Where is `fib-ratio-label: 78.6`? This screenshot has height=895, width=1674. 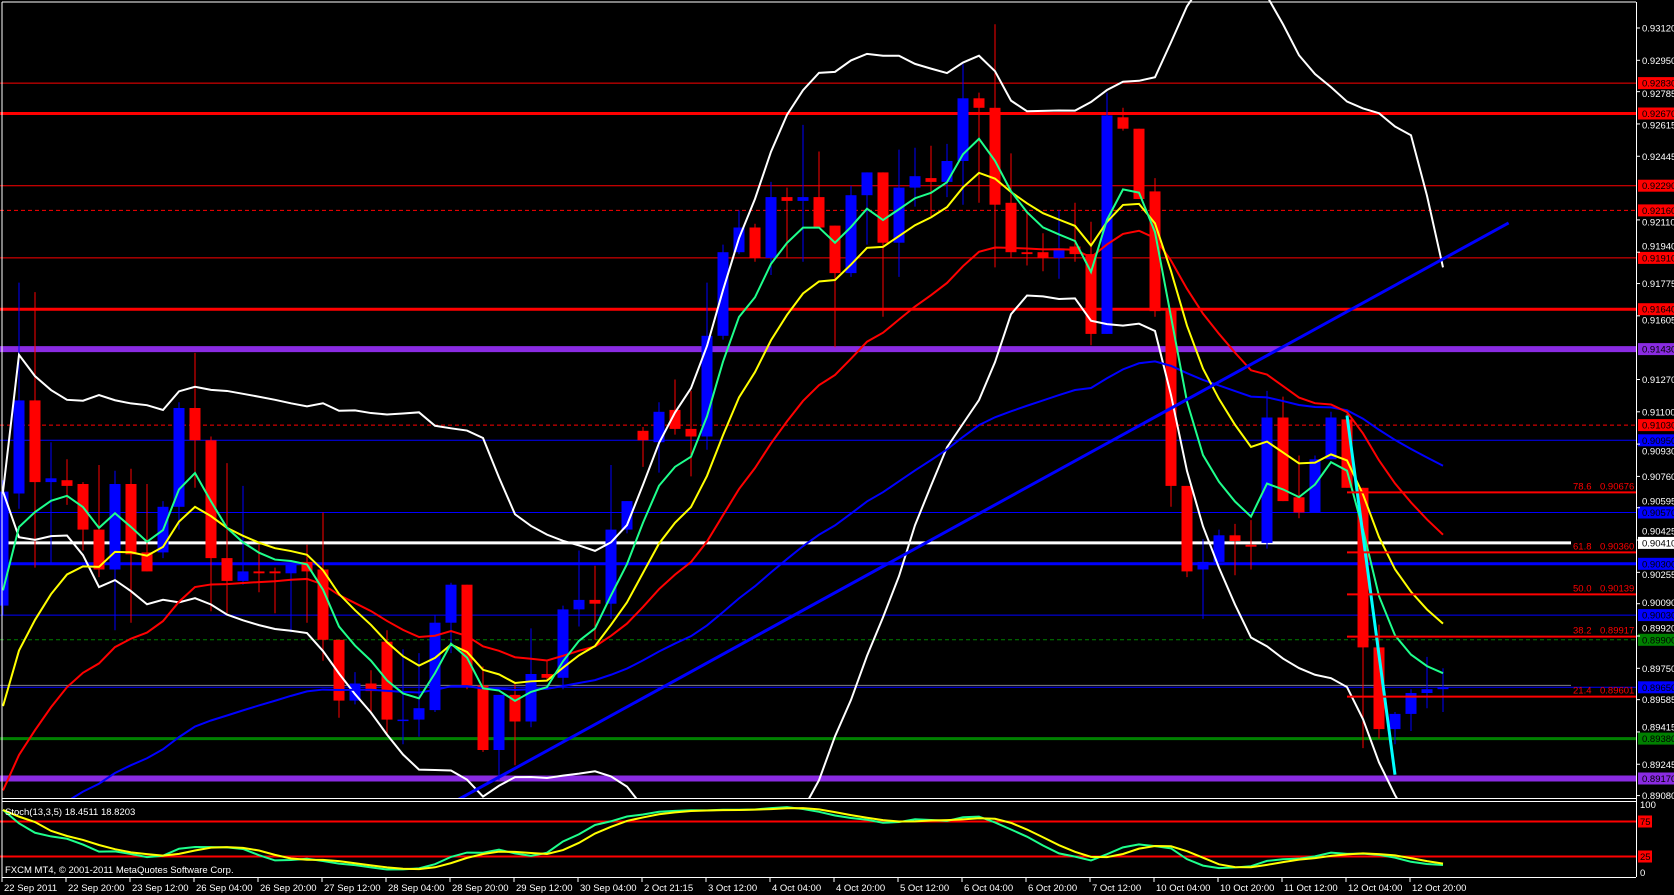 fib-ratio-label: 78.6 is located at coordinates (1582, 486).